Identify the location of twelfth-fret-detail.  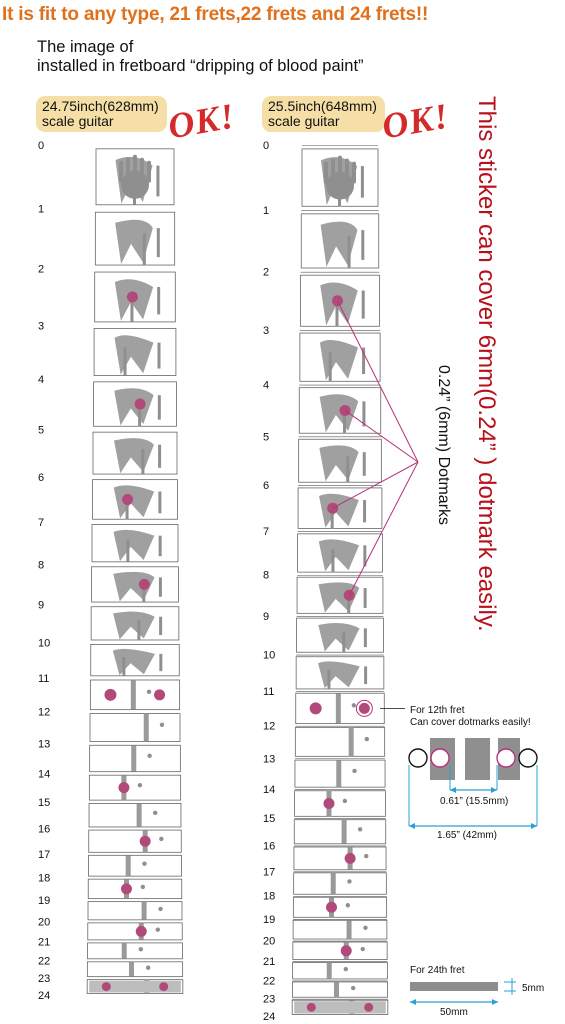
(473, 783).